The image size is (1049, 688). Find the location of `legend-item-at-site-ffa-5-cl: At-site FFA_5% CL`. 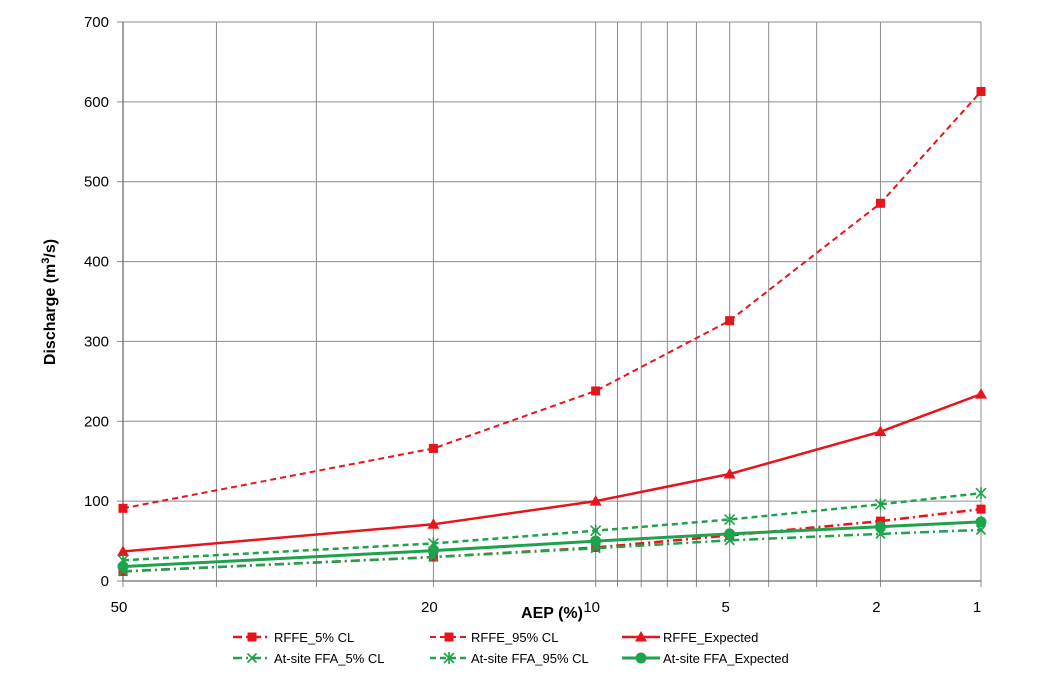

legend-item-at-site-ffa-5-cl: At-site FFA_5% CL is located at coordinates (309, 658).